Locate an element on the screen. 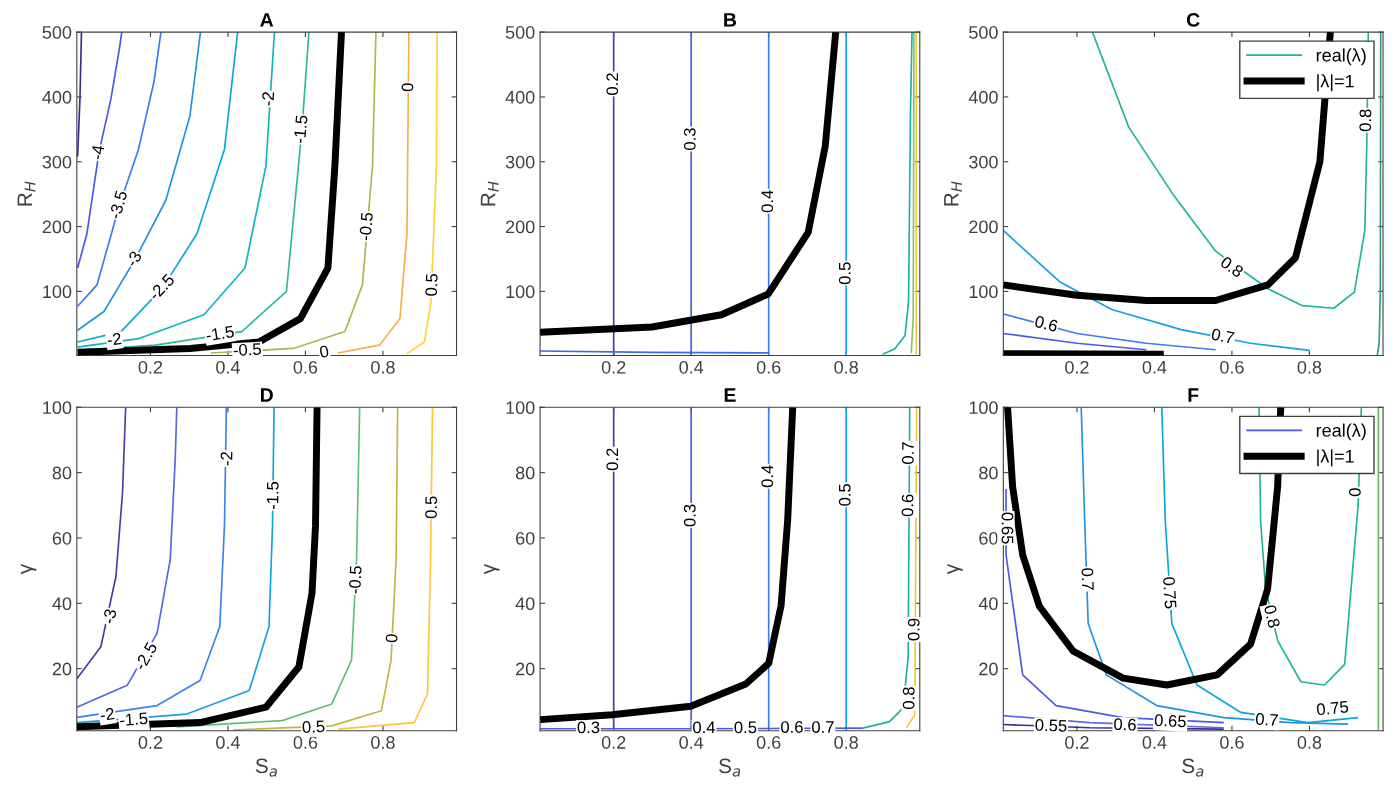 This screenshot has height=803, width=1397. annotation: -3.5 is located at coordinates (118, 205).